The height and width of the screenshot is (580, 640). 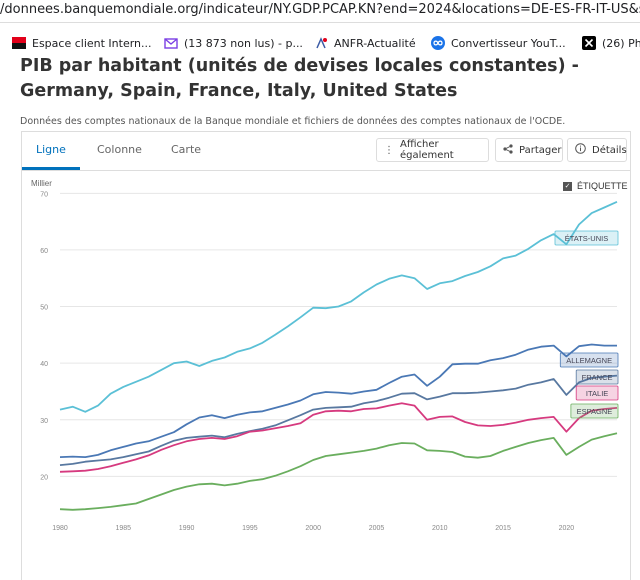 What do you see at coordinates (589, 43) in the screenshot?
I see `x-logo-icon` at bounding box center [589, 43].